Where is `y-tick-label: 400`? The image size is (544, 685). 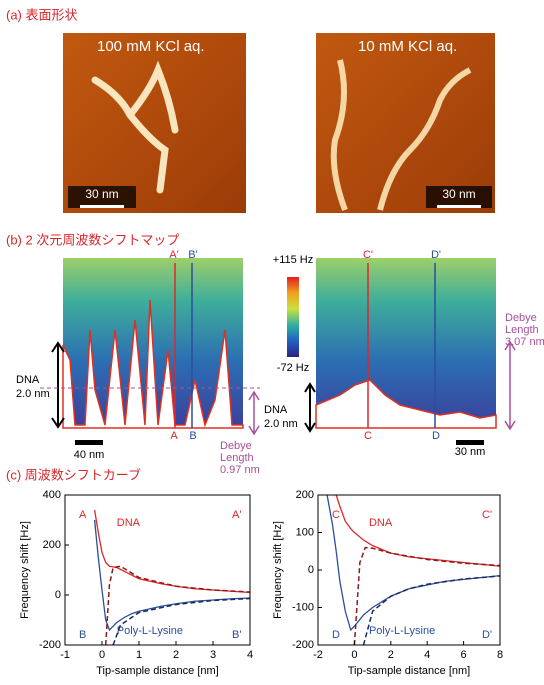
y-tick-label: 400 is located at coordinates (52, 495).